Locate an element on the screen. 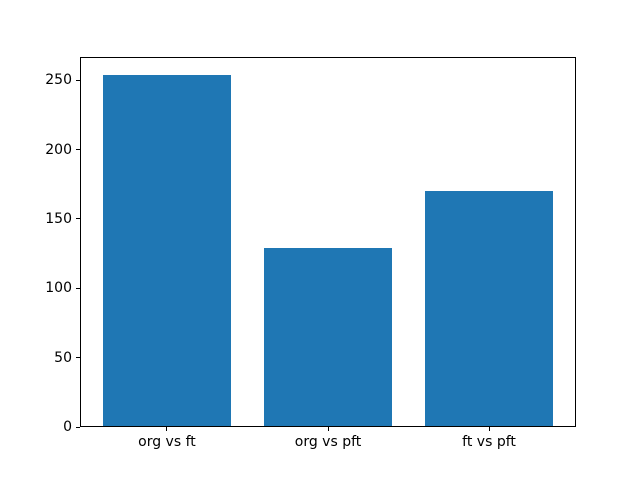 Image resolution: width=640 pixels, height=480 pixels. bar-org-vs-ft is located at coordinates (167, 250).